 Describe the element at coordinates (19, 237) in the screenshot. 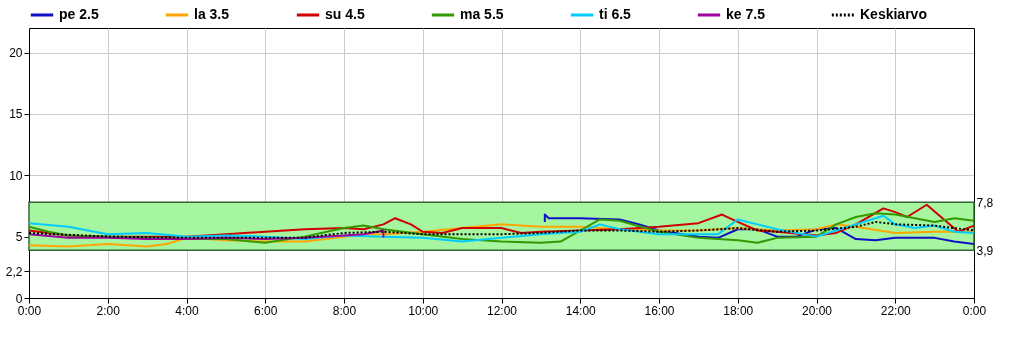

I see `y-tick-label: 5` at that location.